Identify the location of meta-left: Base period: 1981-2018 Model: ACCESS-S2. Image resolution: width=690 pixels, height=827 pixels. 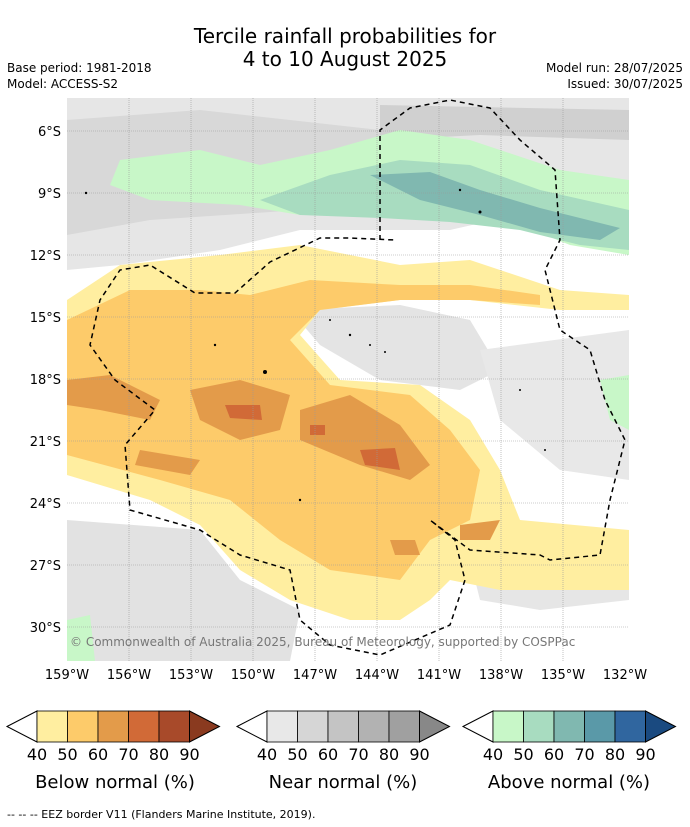
(79, 76).